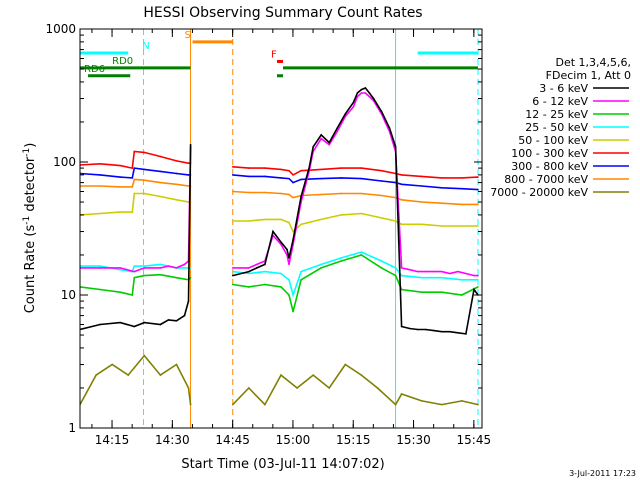 This screenshot has height=480, width=640. Describe the element at coordinates (27, 220) in the screenshot. I see `y-axis-label-sup1: -1` at that location.